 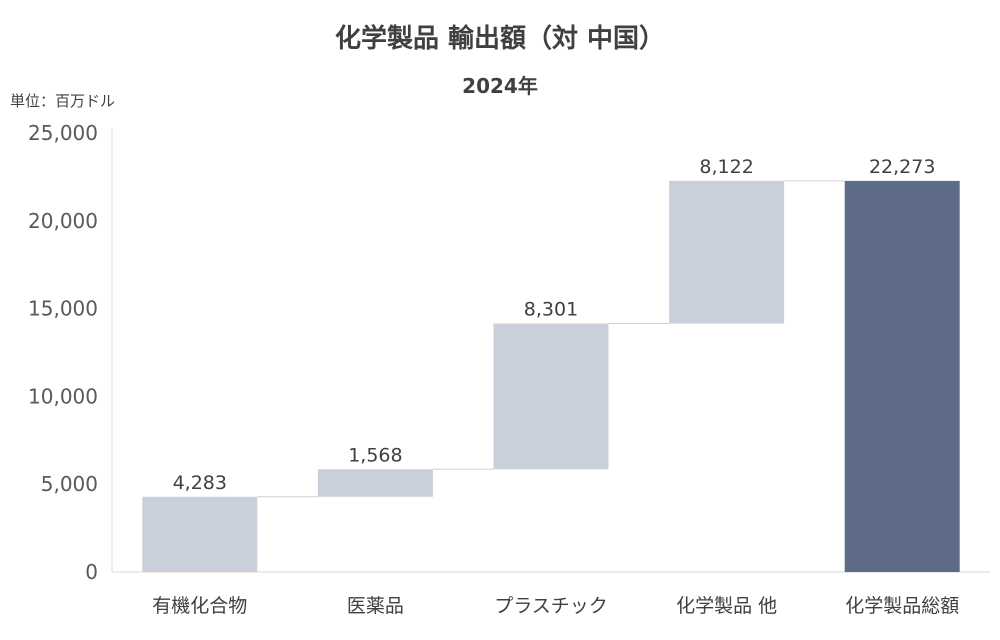 What do you see at coordinates (63, 101) in the screenshot?
I see `unit-label: 単位：百万ドル` at bounding box center [63, 101].